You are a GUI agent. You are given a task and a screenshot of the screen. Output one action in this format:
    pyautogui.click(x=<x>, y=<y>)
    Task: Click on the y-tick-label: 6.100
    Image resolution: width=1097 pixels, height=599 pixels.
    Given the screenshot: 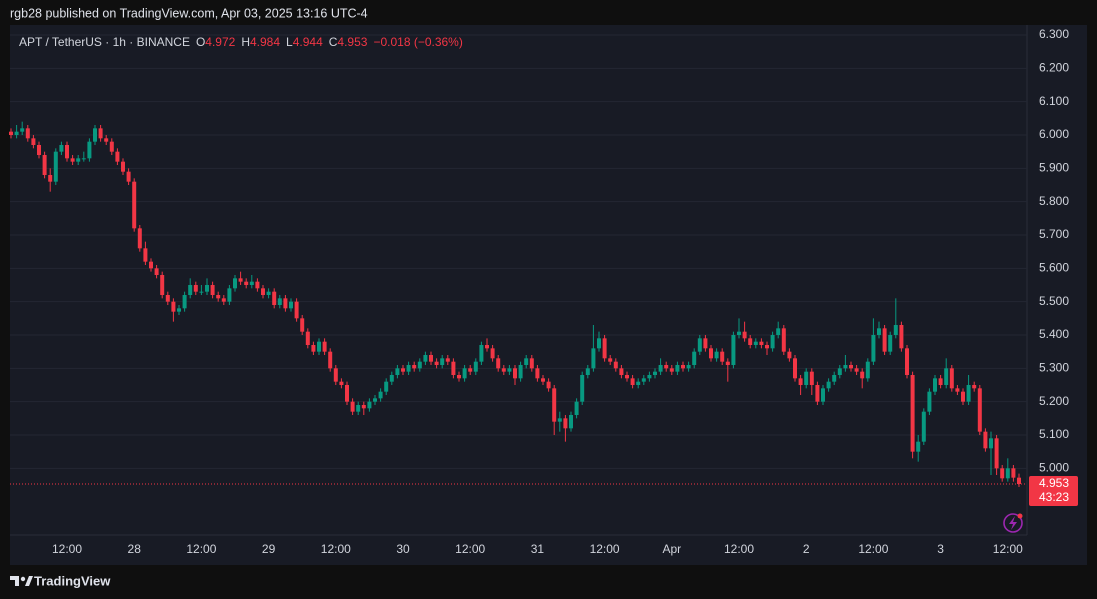 What is the action you would take?
    pyautogui.click(x=1054, y=101)
    